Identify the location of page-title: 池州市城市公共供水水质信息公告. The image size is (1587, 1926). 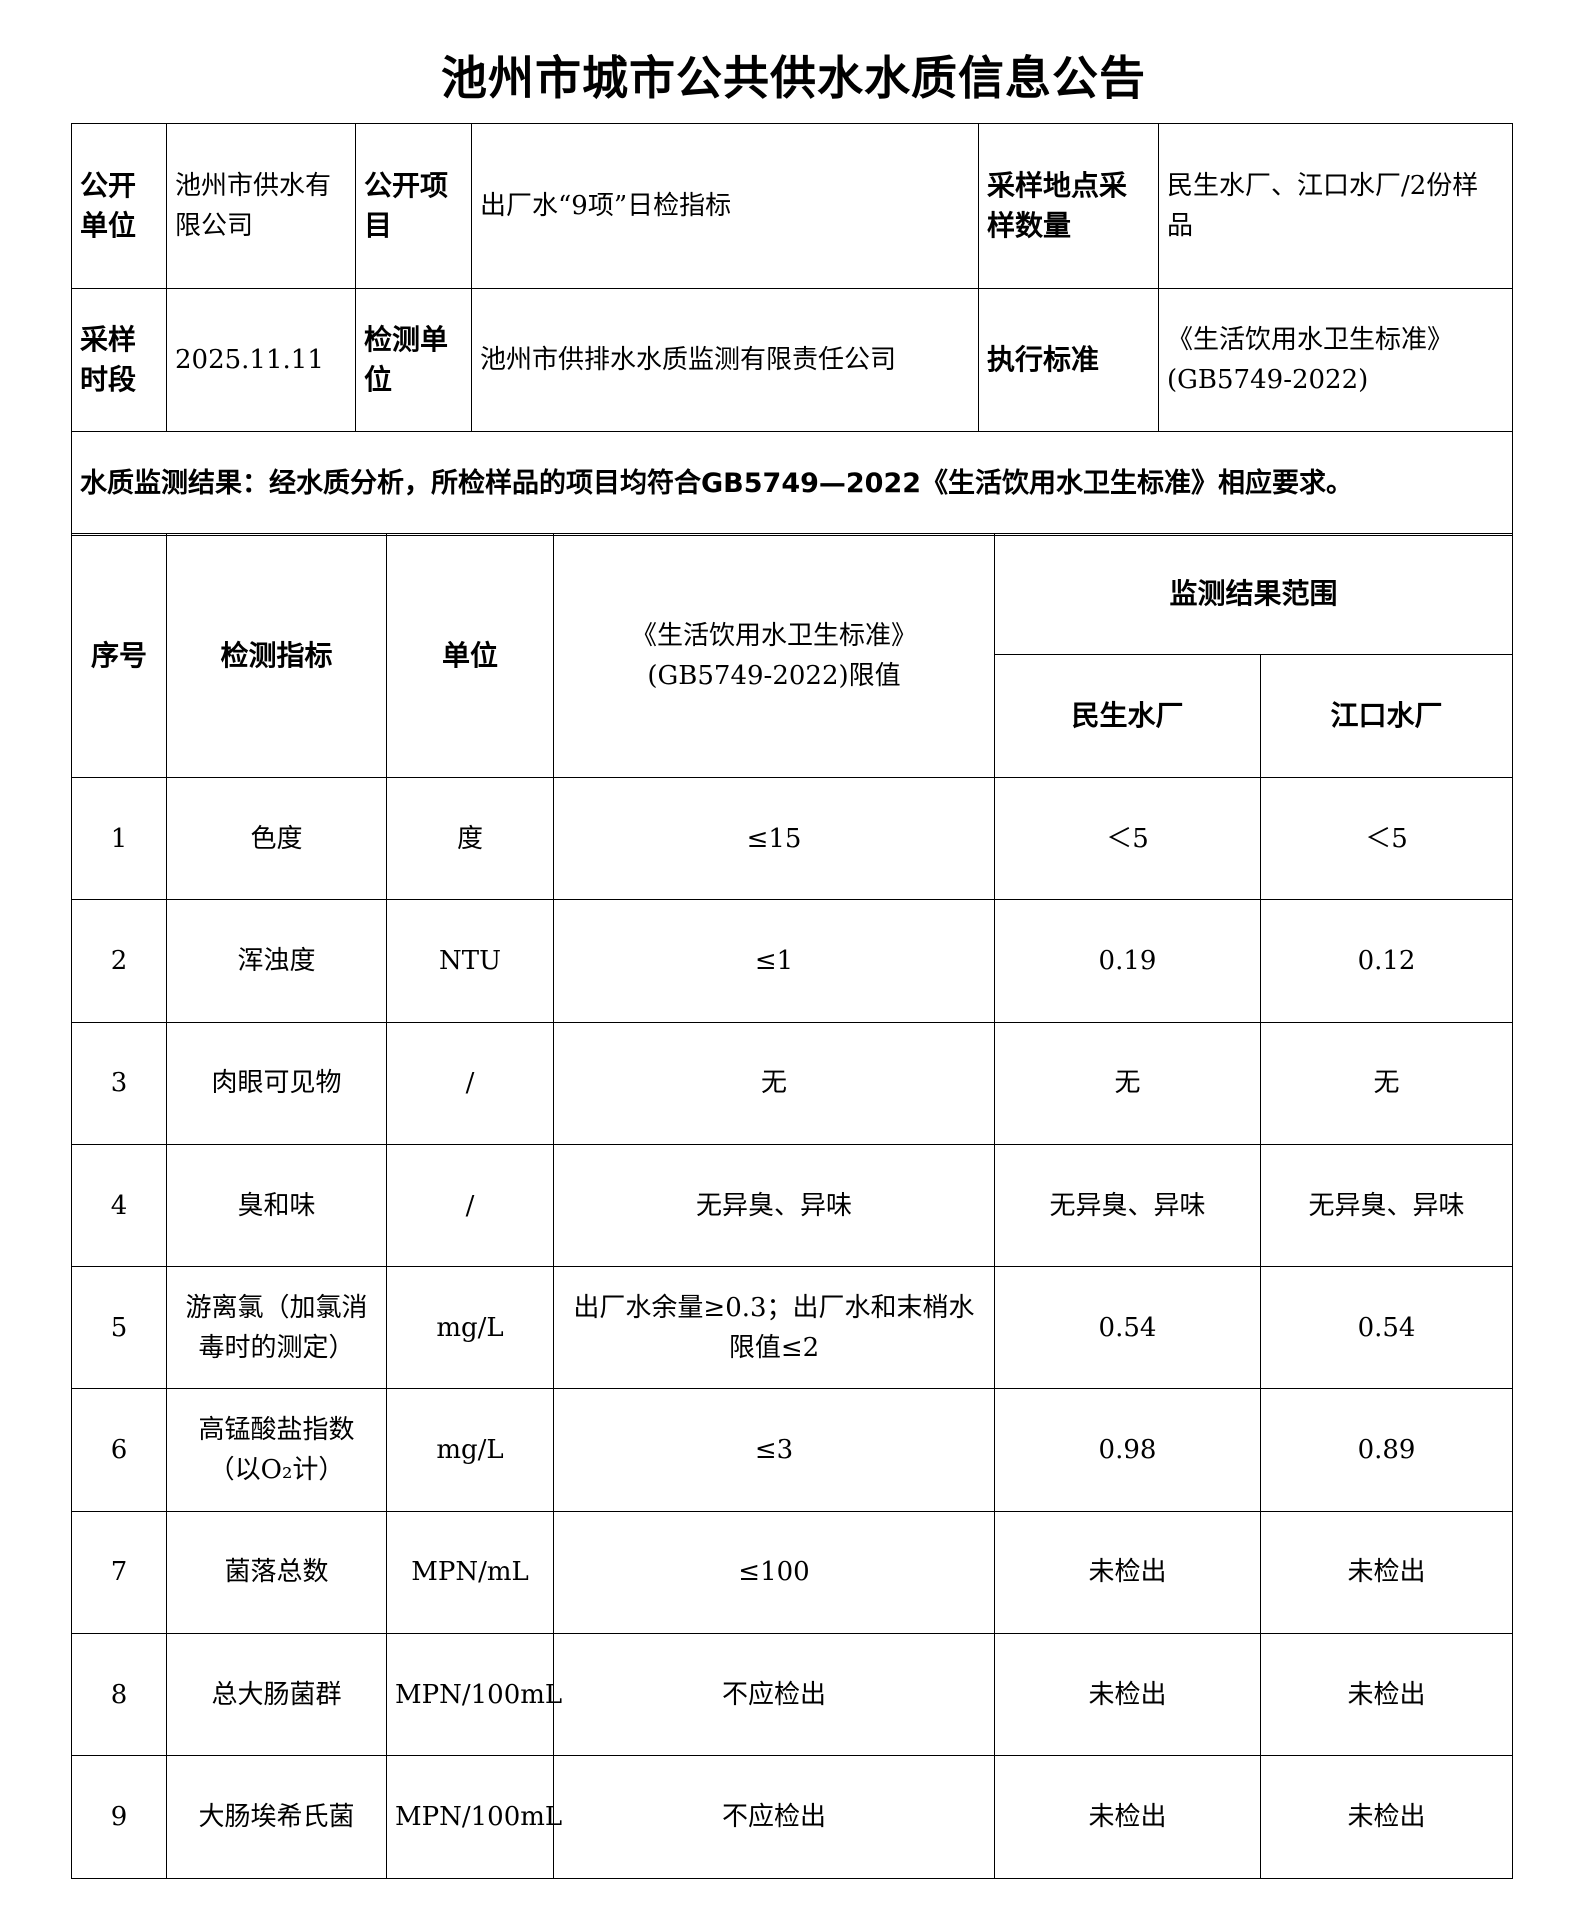
(793, 78).